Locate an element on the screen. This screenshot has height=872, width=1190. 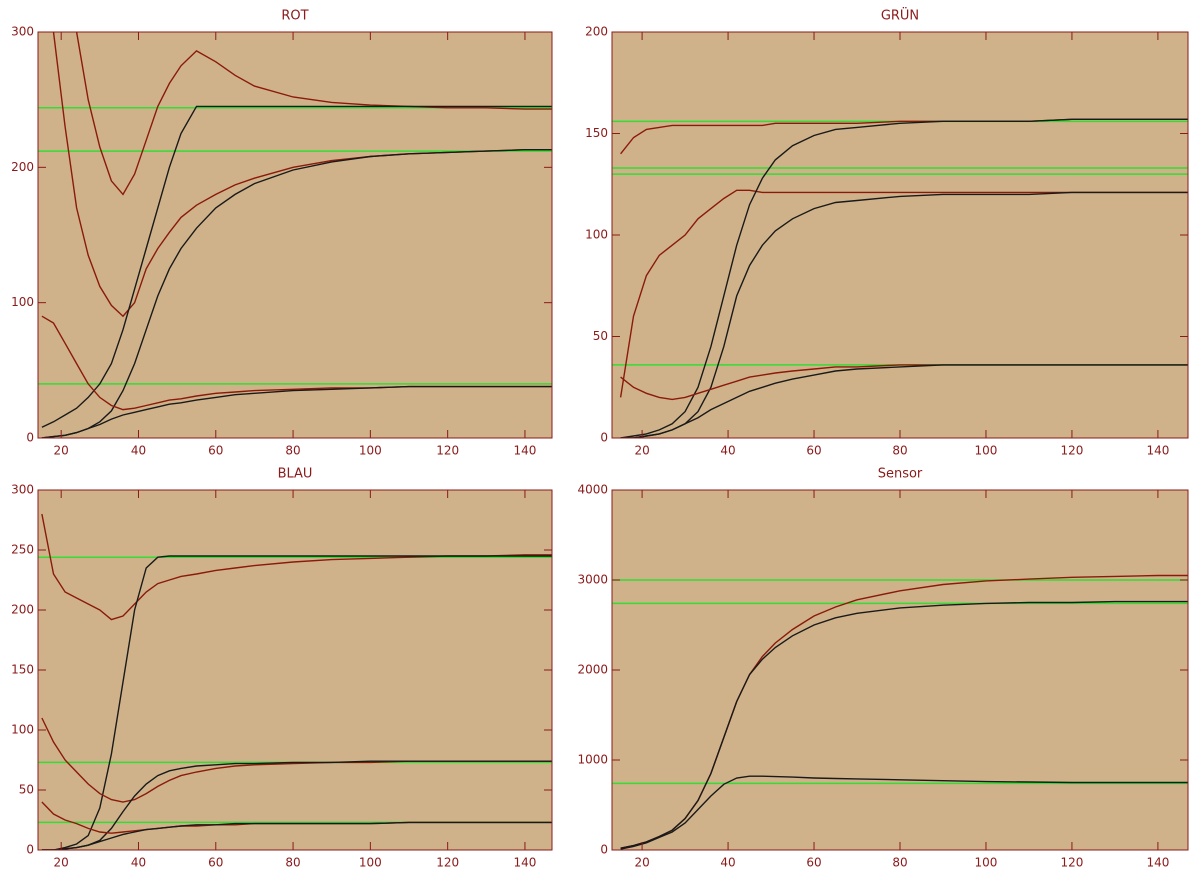
chart-title: ROT is located at coordinates (294, 16).